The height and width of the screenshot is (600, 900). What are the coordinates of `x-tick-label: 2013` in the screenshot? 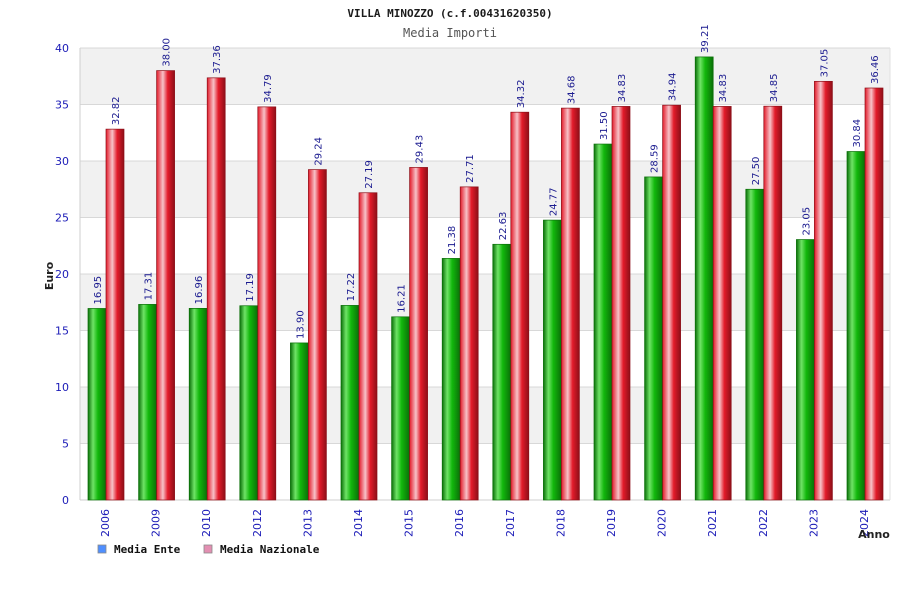 It's located at (307, 523).